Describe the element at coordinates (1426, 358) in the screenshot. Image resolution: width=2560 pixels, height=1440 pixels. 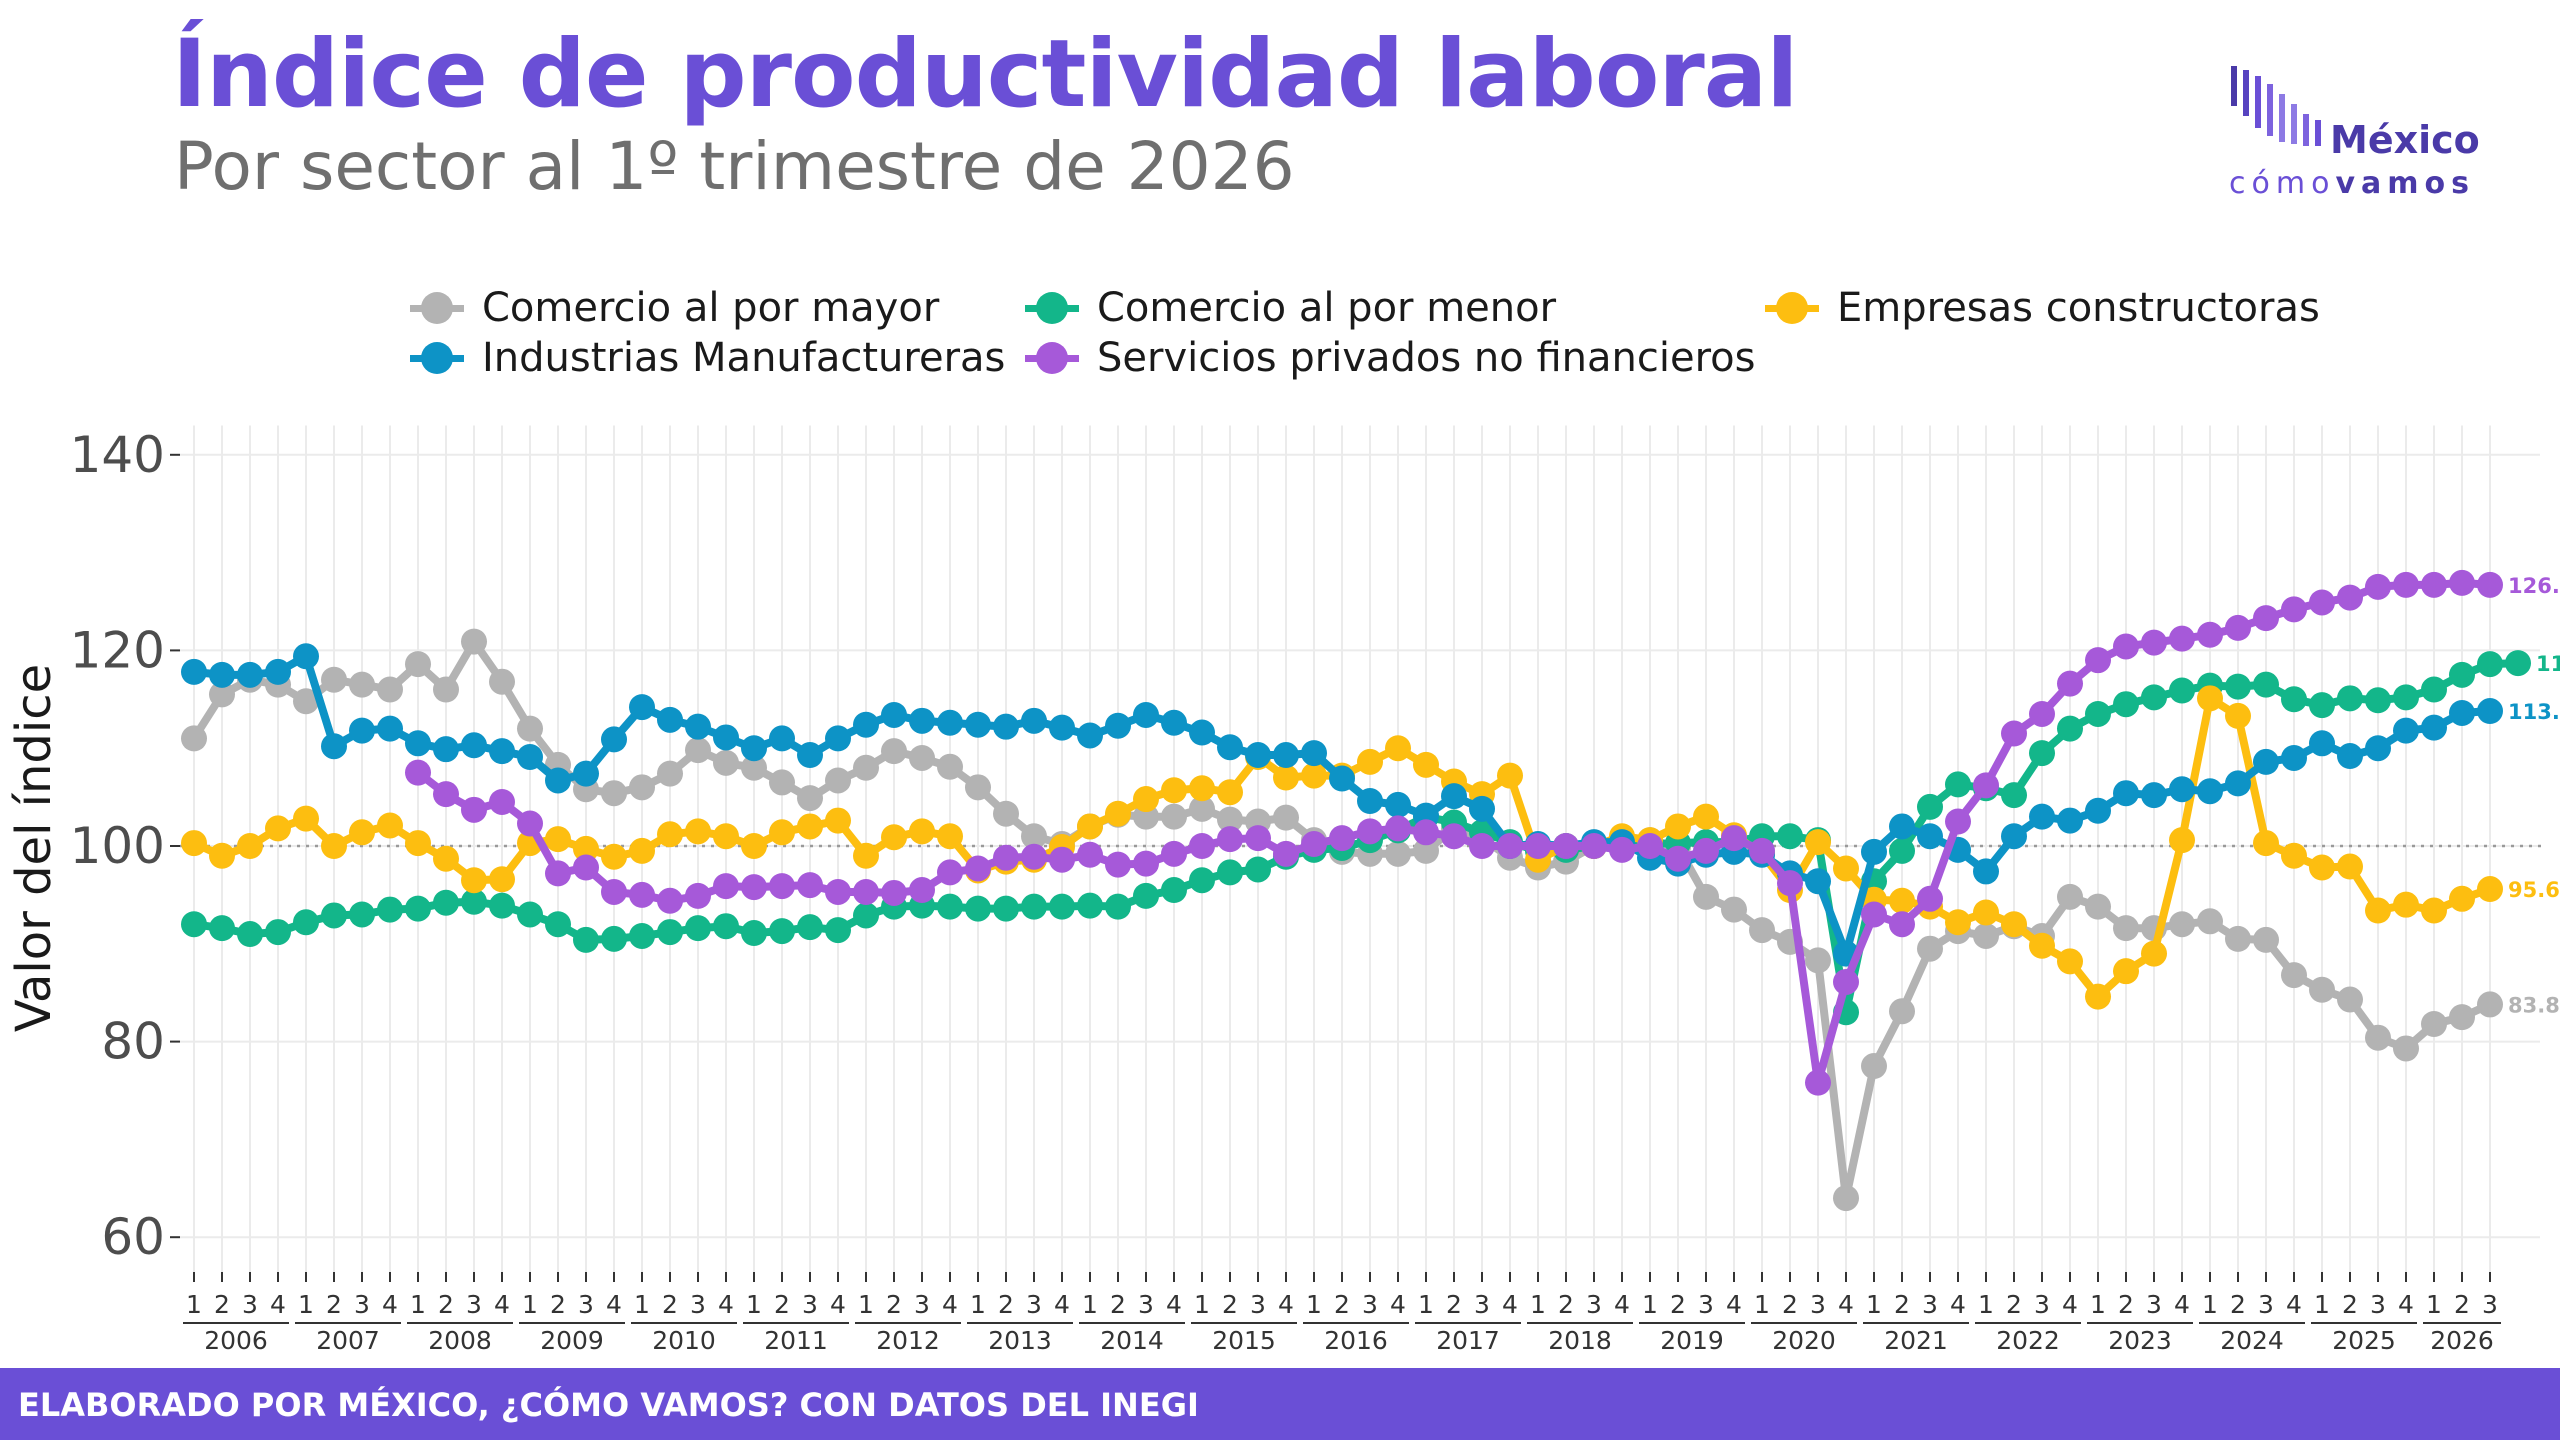
I see `legend-label: Servicios privados no financieros` at that location.